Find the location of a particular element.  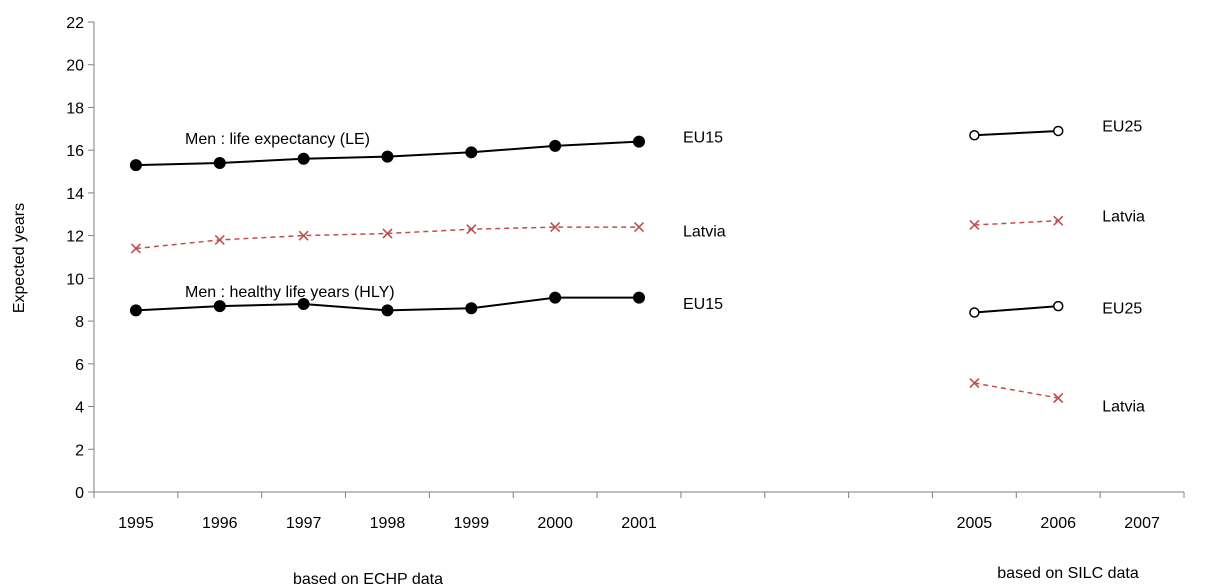

y-tick-label: 0 is located at coordinates (79, 493).